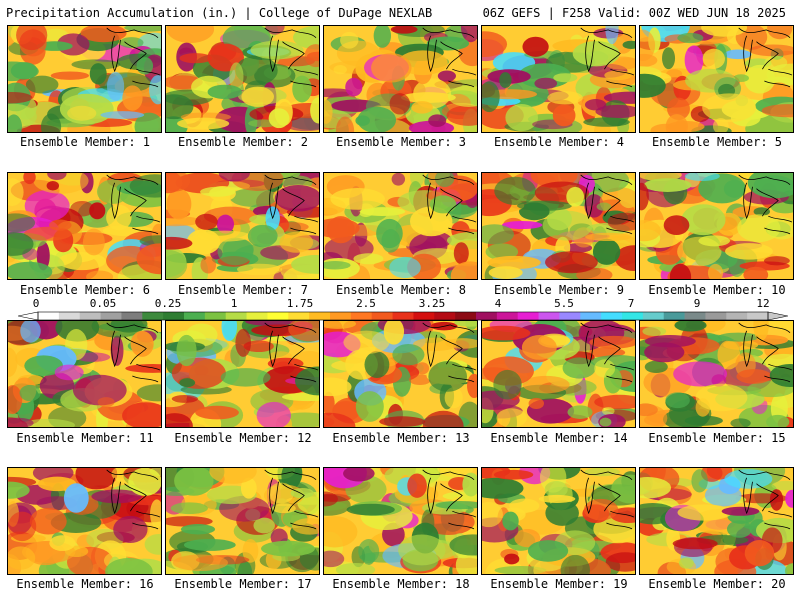 The image size is (800, 600). I want to click on colorbar-border, so click(403, 316).